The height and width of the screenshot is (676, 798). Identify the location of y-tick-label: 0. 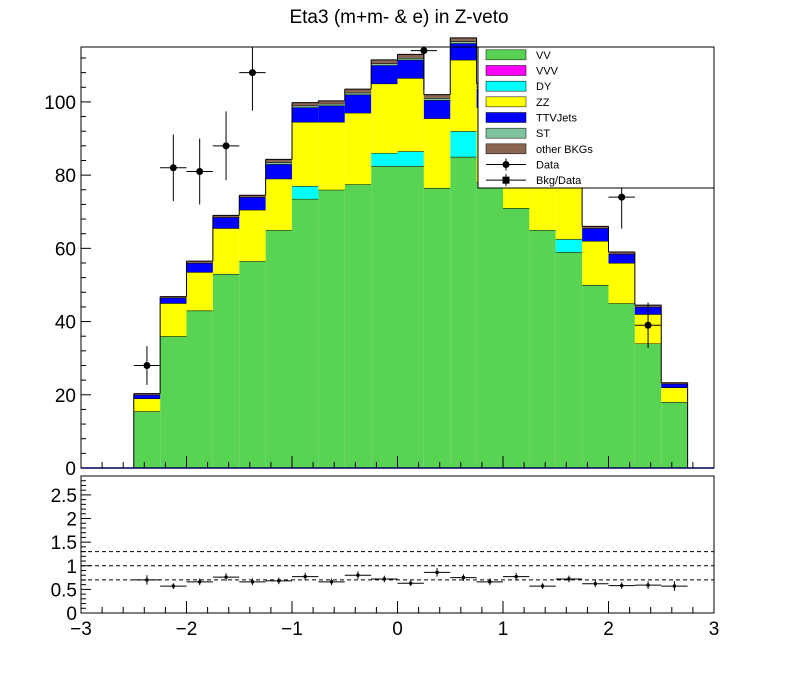
(70, 469).